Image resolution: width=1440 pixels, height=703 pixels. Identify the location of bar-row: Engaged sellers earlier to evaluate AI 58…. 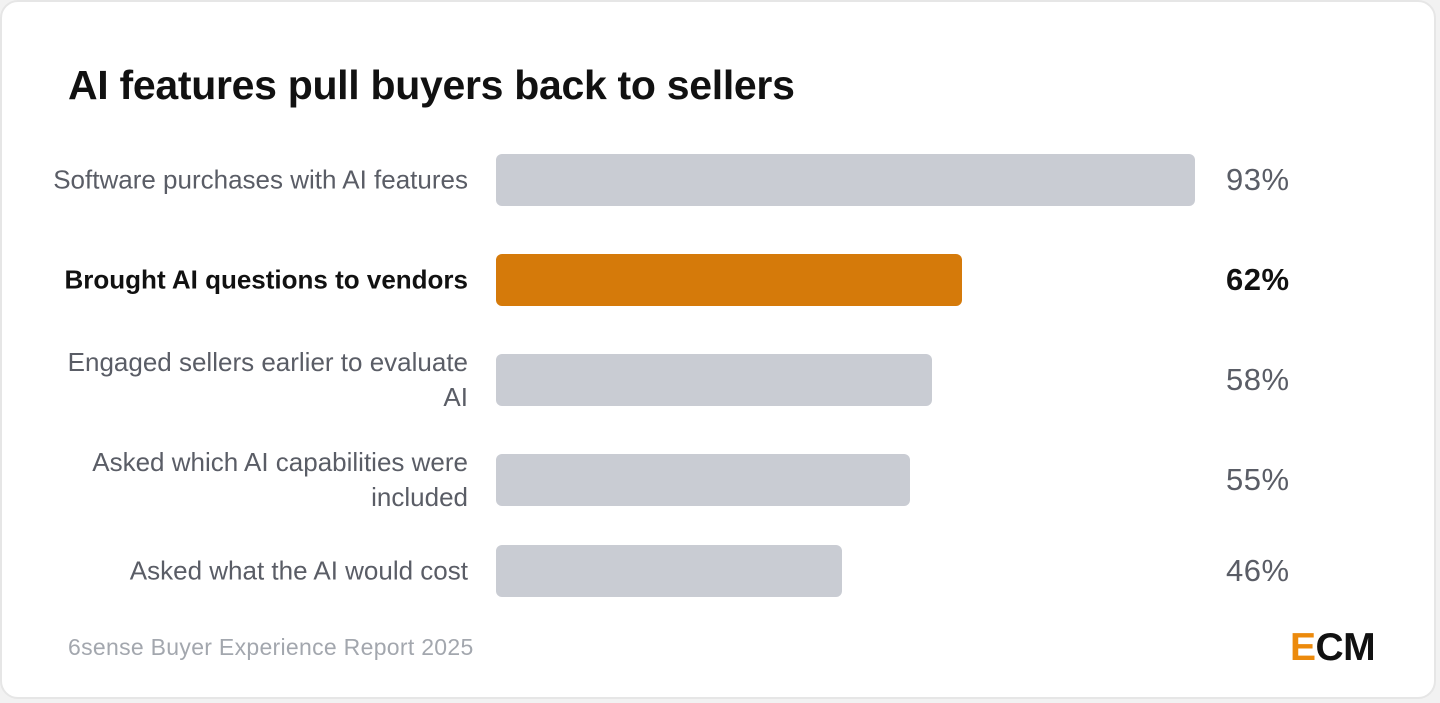
(720, 379).